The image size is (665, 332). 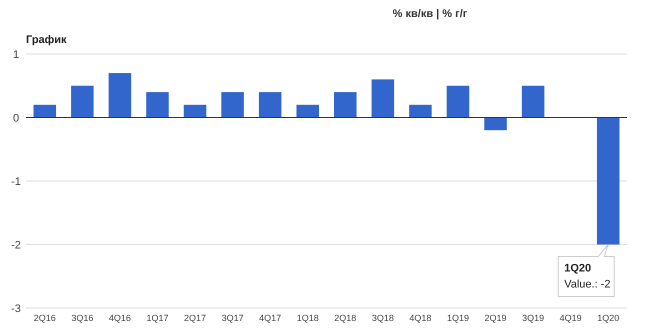 I want to click on y-tick-label: -2, so click(x=16, y=246).